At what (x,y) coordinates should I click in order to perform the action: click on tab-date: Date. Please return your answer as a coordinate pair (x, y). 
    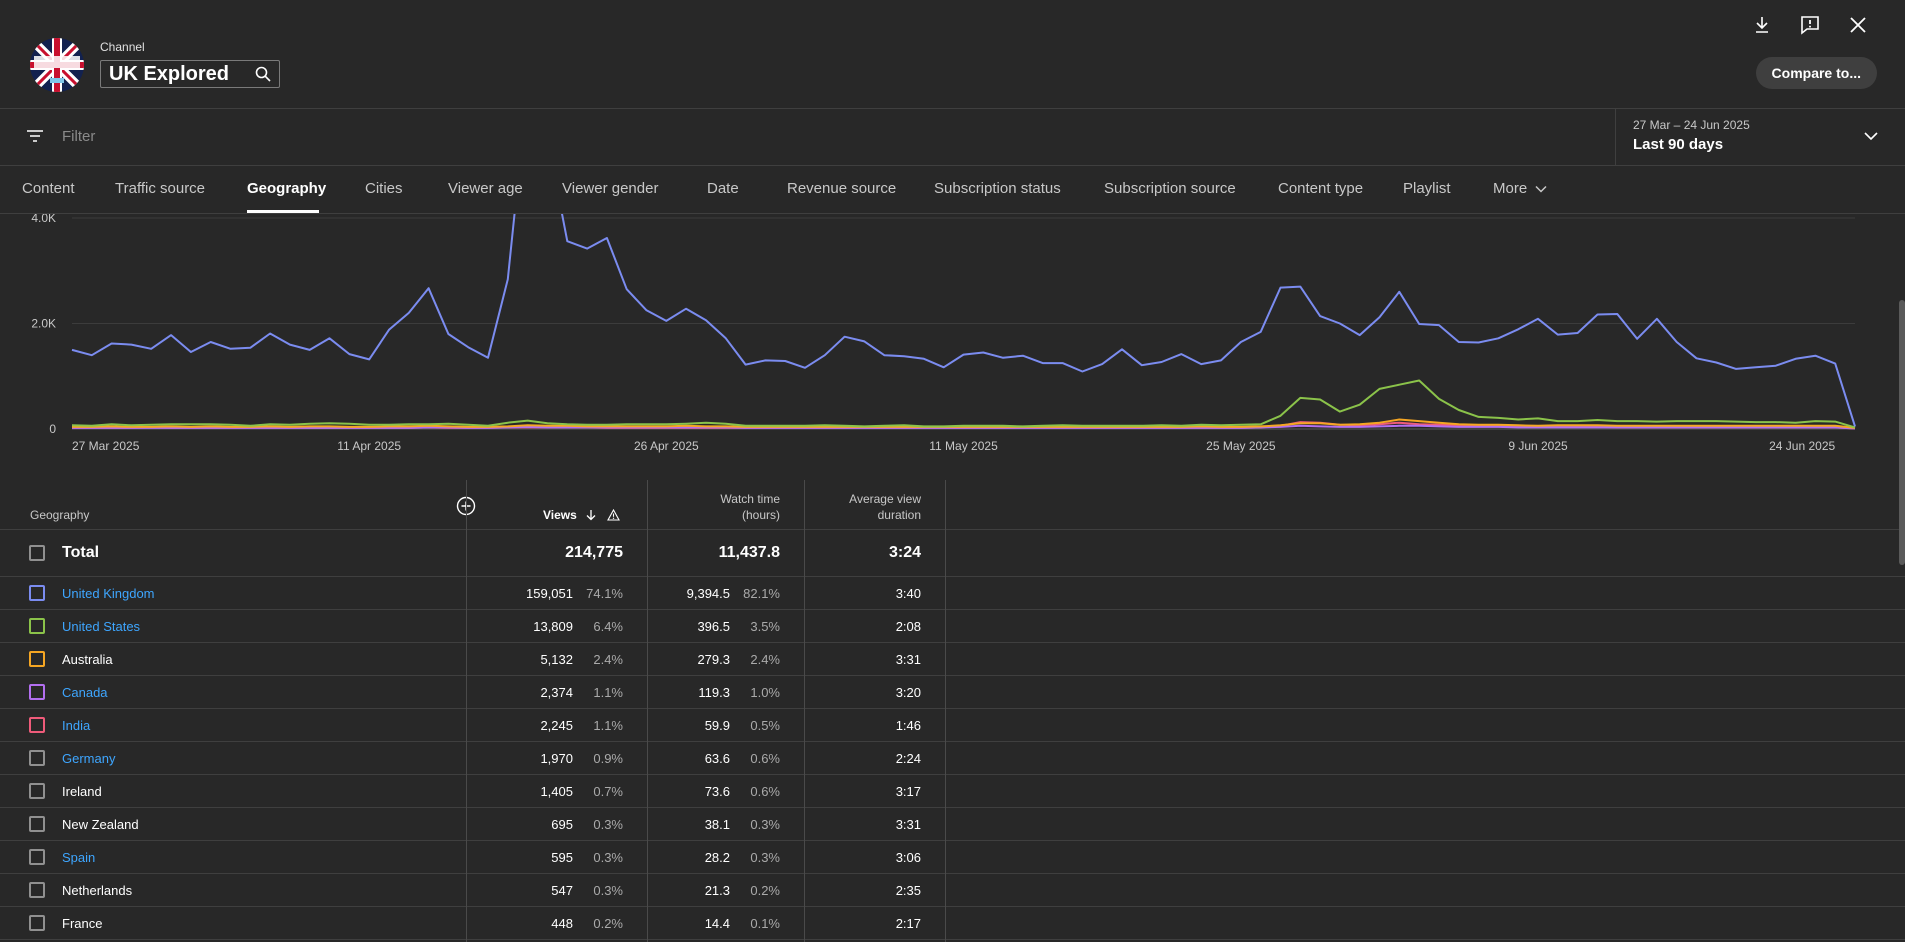
    Looking at the image, I should click on (723, 188).